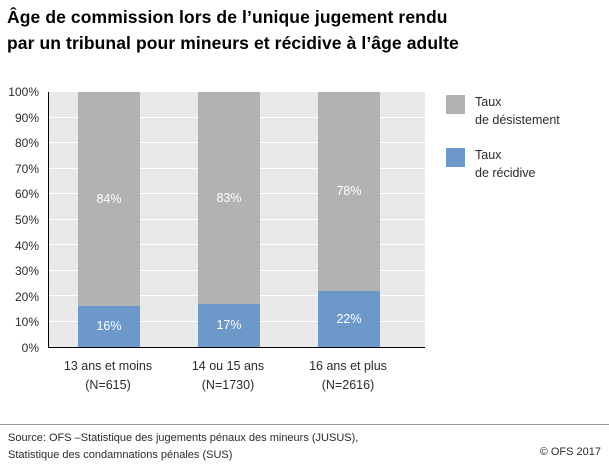  What do you see at coordinates (455, 158) in the screenshot?
I see `recidive-swatch-icon` at bounding box center [455, 158].